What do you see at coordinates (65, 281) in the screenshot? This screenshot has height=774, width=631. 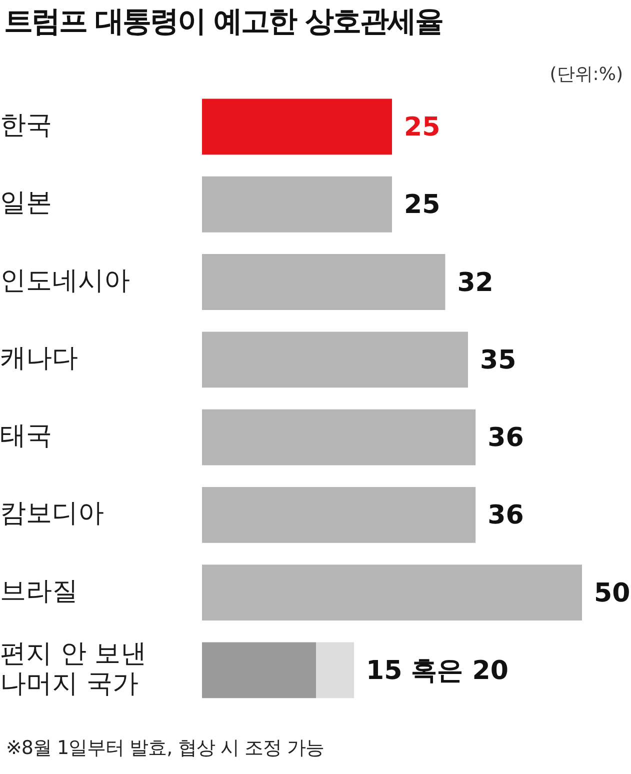 I see `y-tick-label: 인도네시아` at bounding box center [65, 281].